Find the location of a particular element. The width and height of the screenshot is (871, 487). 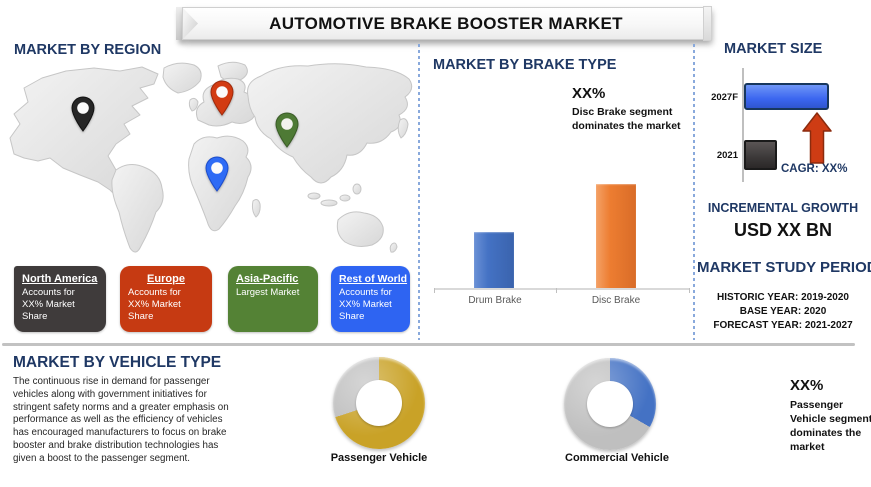

passenger-vehicle-donut-chart is located at coordinates (379, 403).